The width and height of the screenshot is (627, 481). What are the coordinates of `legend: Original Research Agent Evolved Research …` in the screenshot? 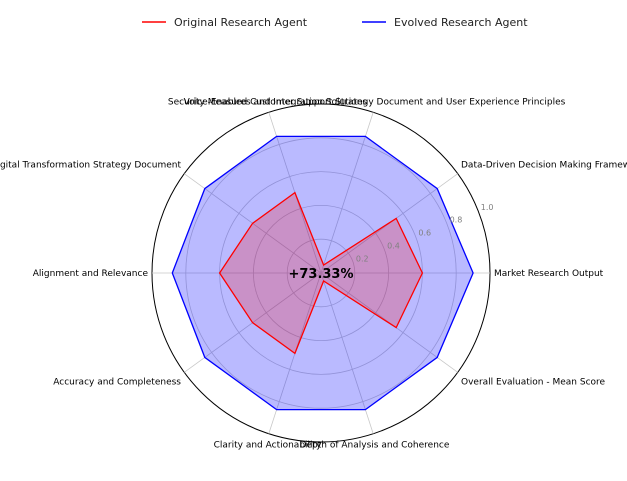 It's located at (335, 22).